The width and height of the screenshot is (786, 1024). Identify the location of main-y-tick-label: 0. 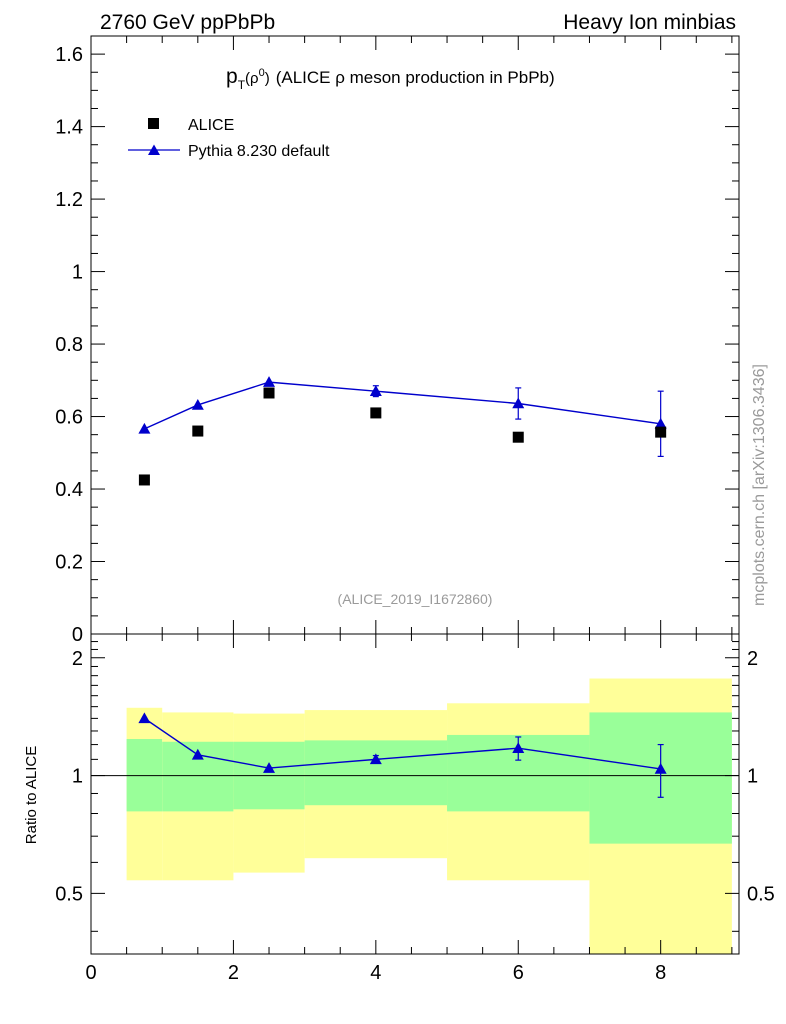
(77, 635).